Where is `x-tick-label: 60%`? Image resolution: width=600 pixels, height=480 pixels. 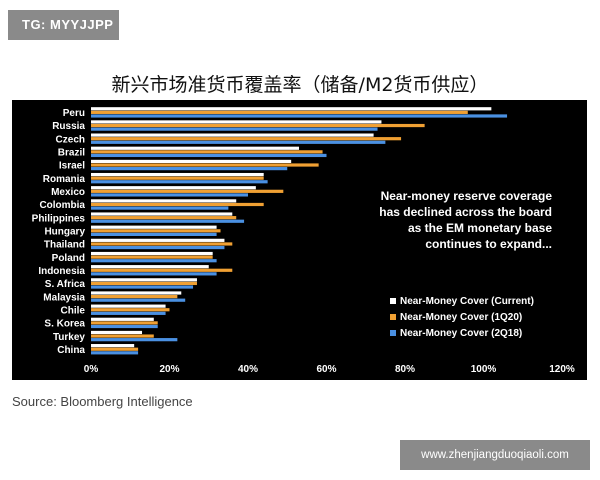 x-tick-label: 60% is located at coordinates (326, 369).